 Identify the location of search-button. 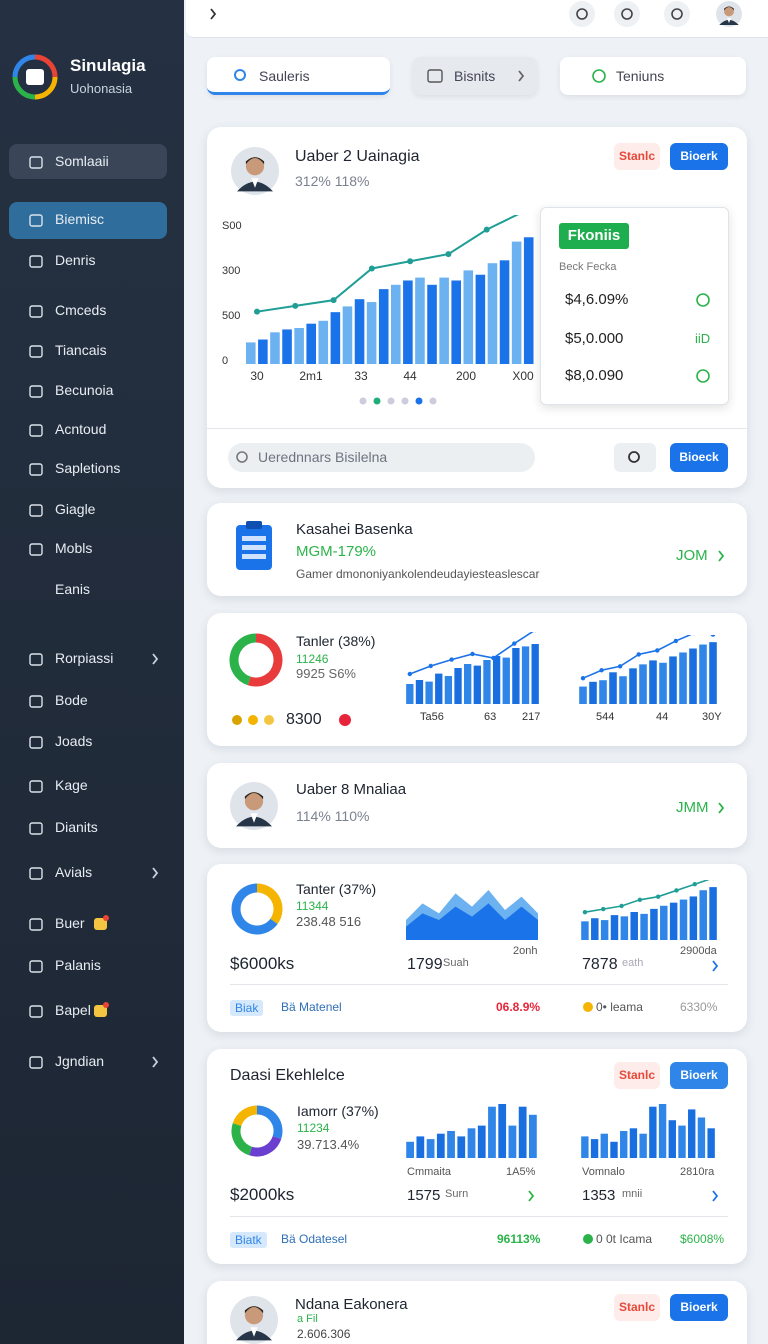
(677, 14).